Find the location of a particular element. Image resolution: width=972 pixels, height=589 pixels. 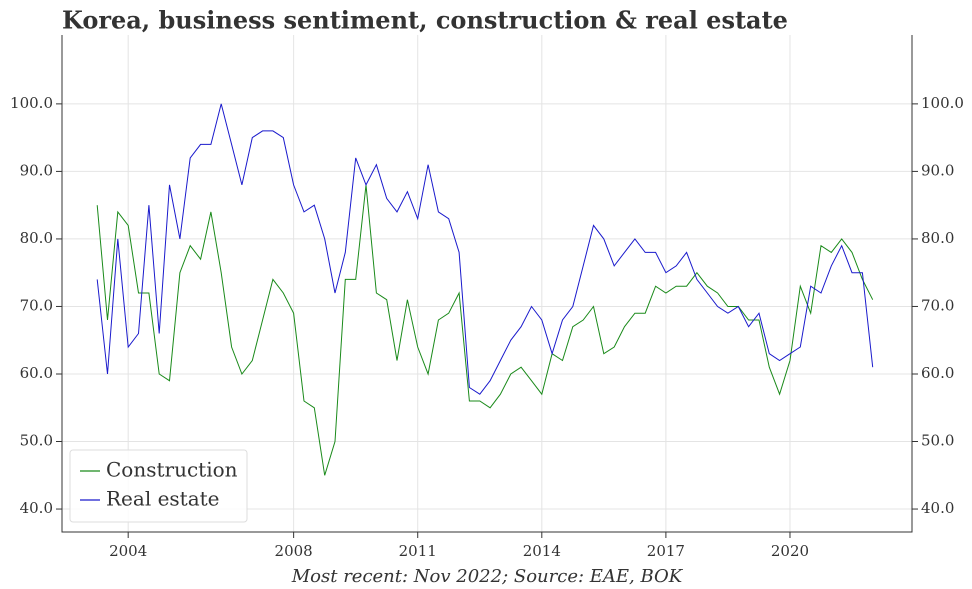

y2-tick-label: 40.0 is located at coordinates (937, 508).